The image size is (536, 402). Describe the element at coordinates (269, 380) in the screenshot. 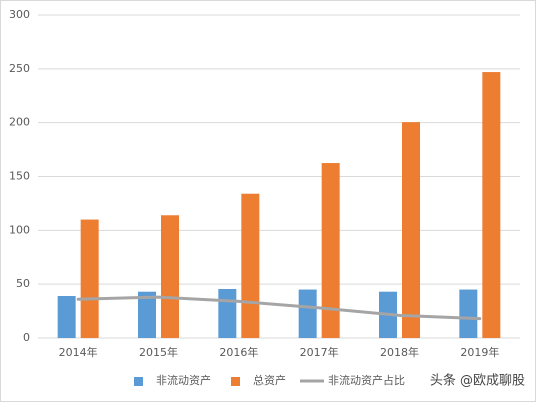

I see `legend-label: 总资产` at that location.